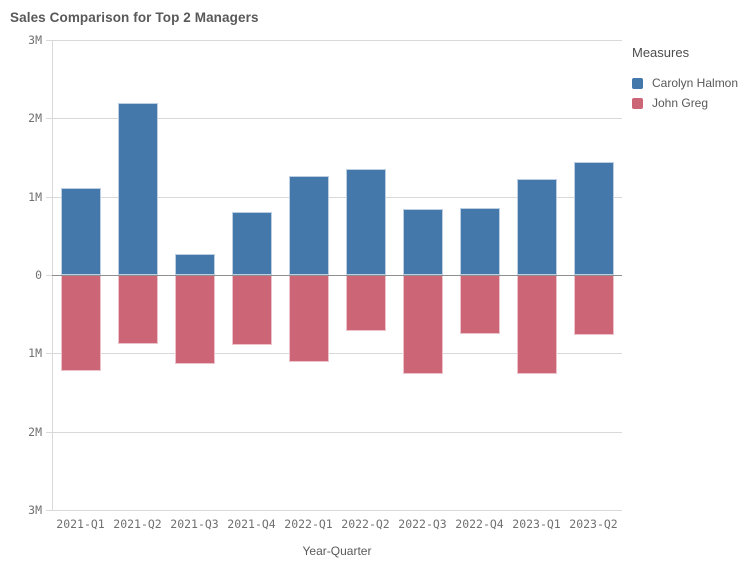 The height and width of the screenshot is (569, 745). What do you see at coordinates (337, 551) in the screenshot?
I see `x-axis-title: Year-Quarter` at bounding box center [337, 551].